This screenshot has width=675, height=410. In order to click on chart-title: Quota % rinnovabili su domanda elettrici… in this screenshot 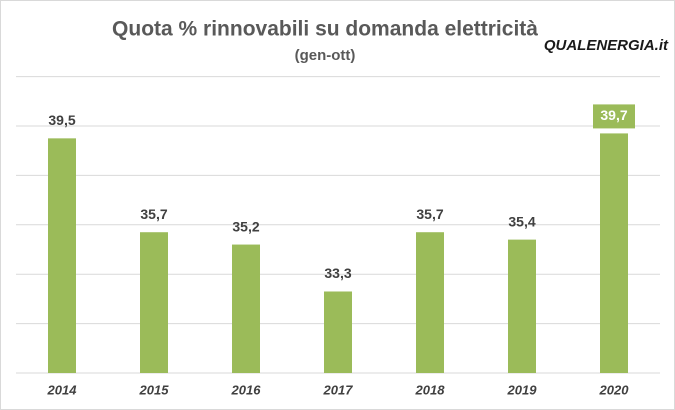, I will do `click(325, 29)`.